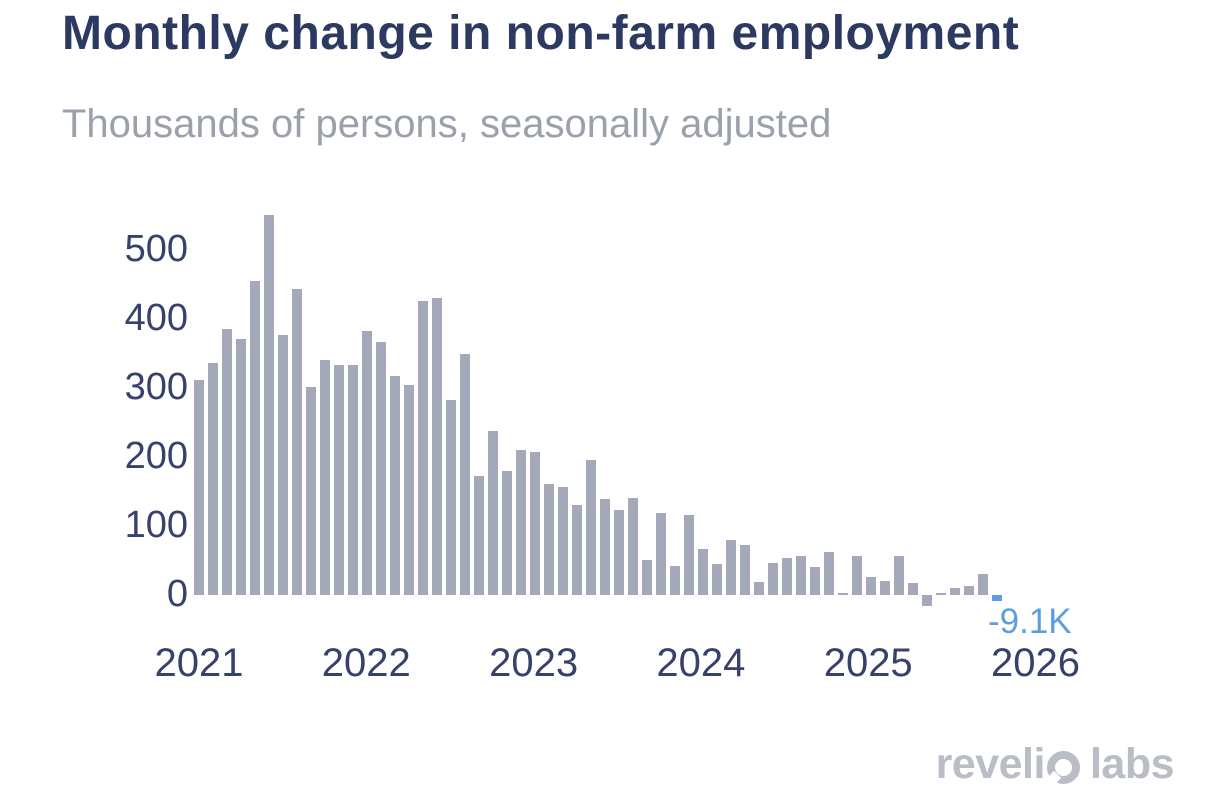 The width and height of the screenshot is (1206, 802). Describe the element at coordinates (1132, 764) in the screenshot. I see `logo-text-labs: labs` at that location.